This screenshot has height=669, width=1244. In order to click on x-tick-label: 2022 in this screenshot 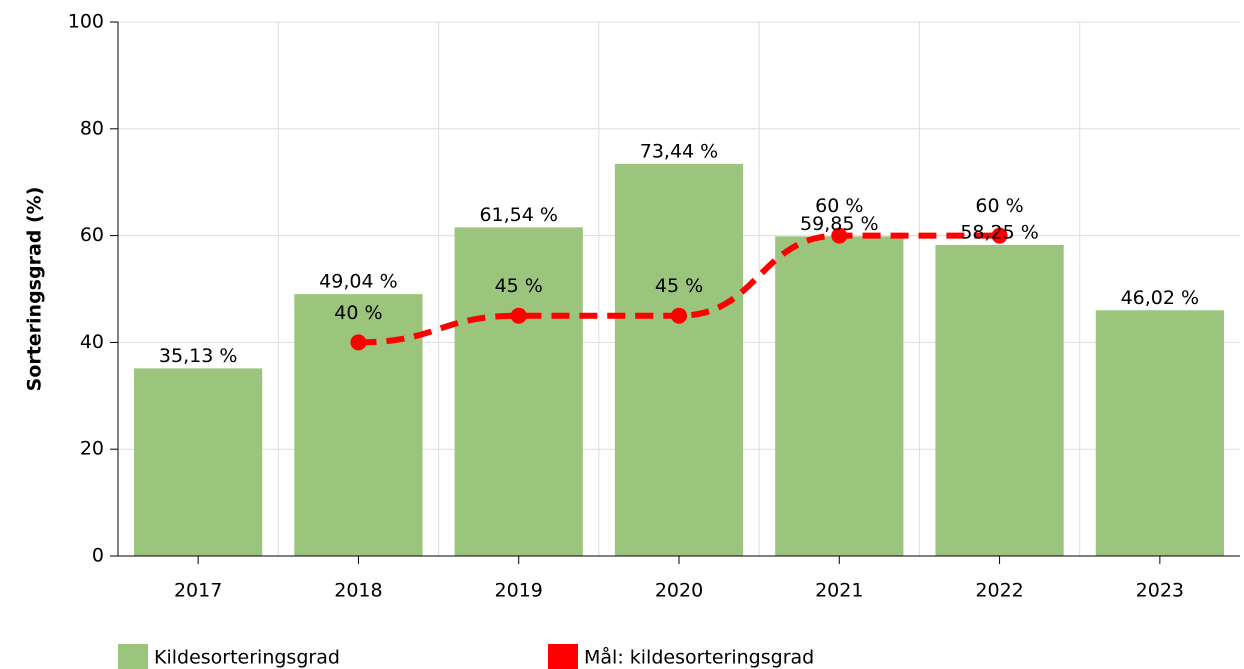, I will do `click(999, 591)`.